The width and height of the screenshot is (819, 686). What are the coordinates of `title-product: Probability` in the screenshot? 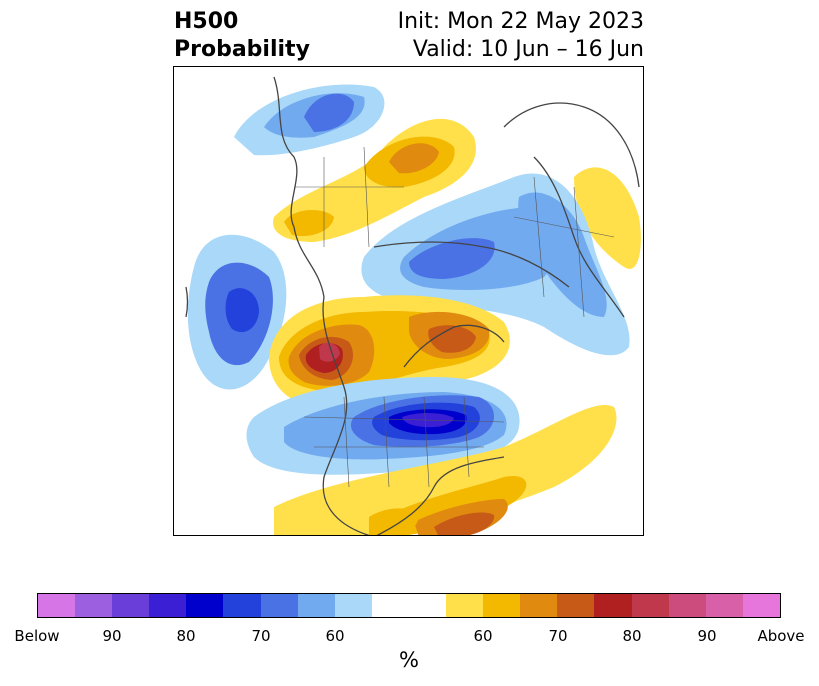 It's located at (242, 49).